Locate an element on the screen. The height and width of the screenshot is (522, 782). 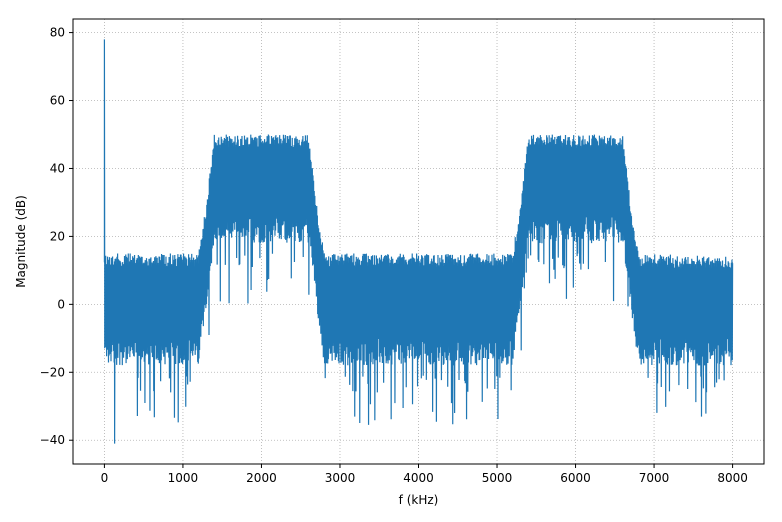
x-tick-label: 1000 is located at coordinates (183, 478).